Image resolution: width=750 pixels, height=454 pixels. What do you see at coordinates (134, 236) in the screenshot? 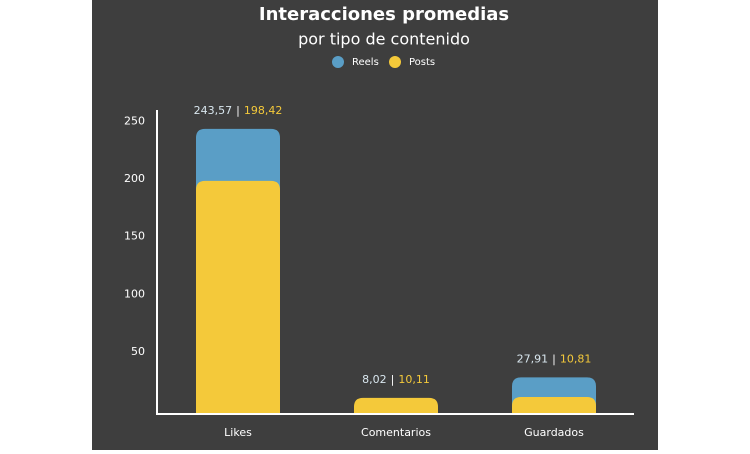
I see `y-tick-label: 150` at bounding box center [134, 236].